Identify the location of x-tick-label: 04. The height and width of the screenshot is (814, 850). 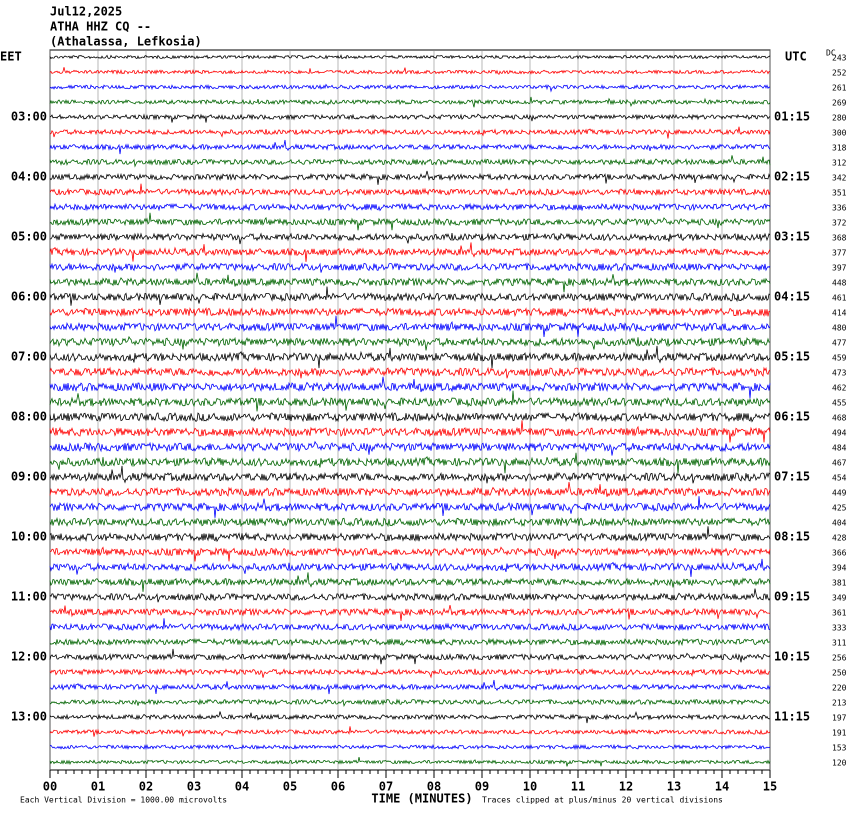
(242, 787).